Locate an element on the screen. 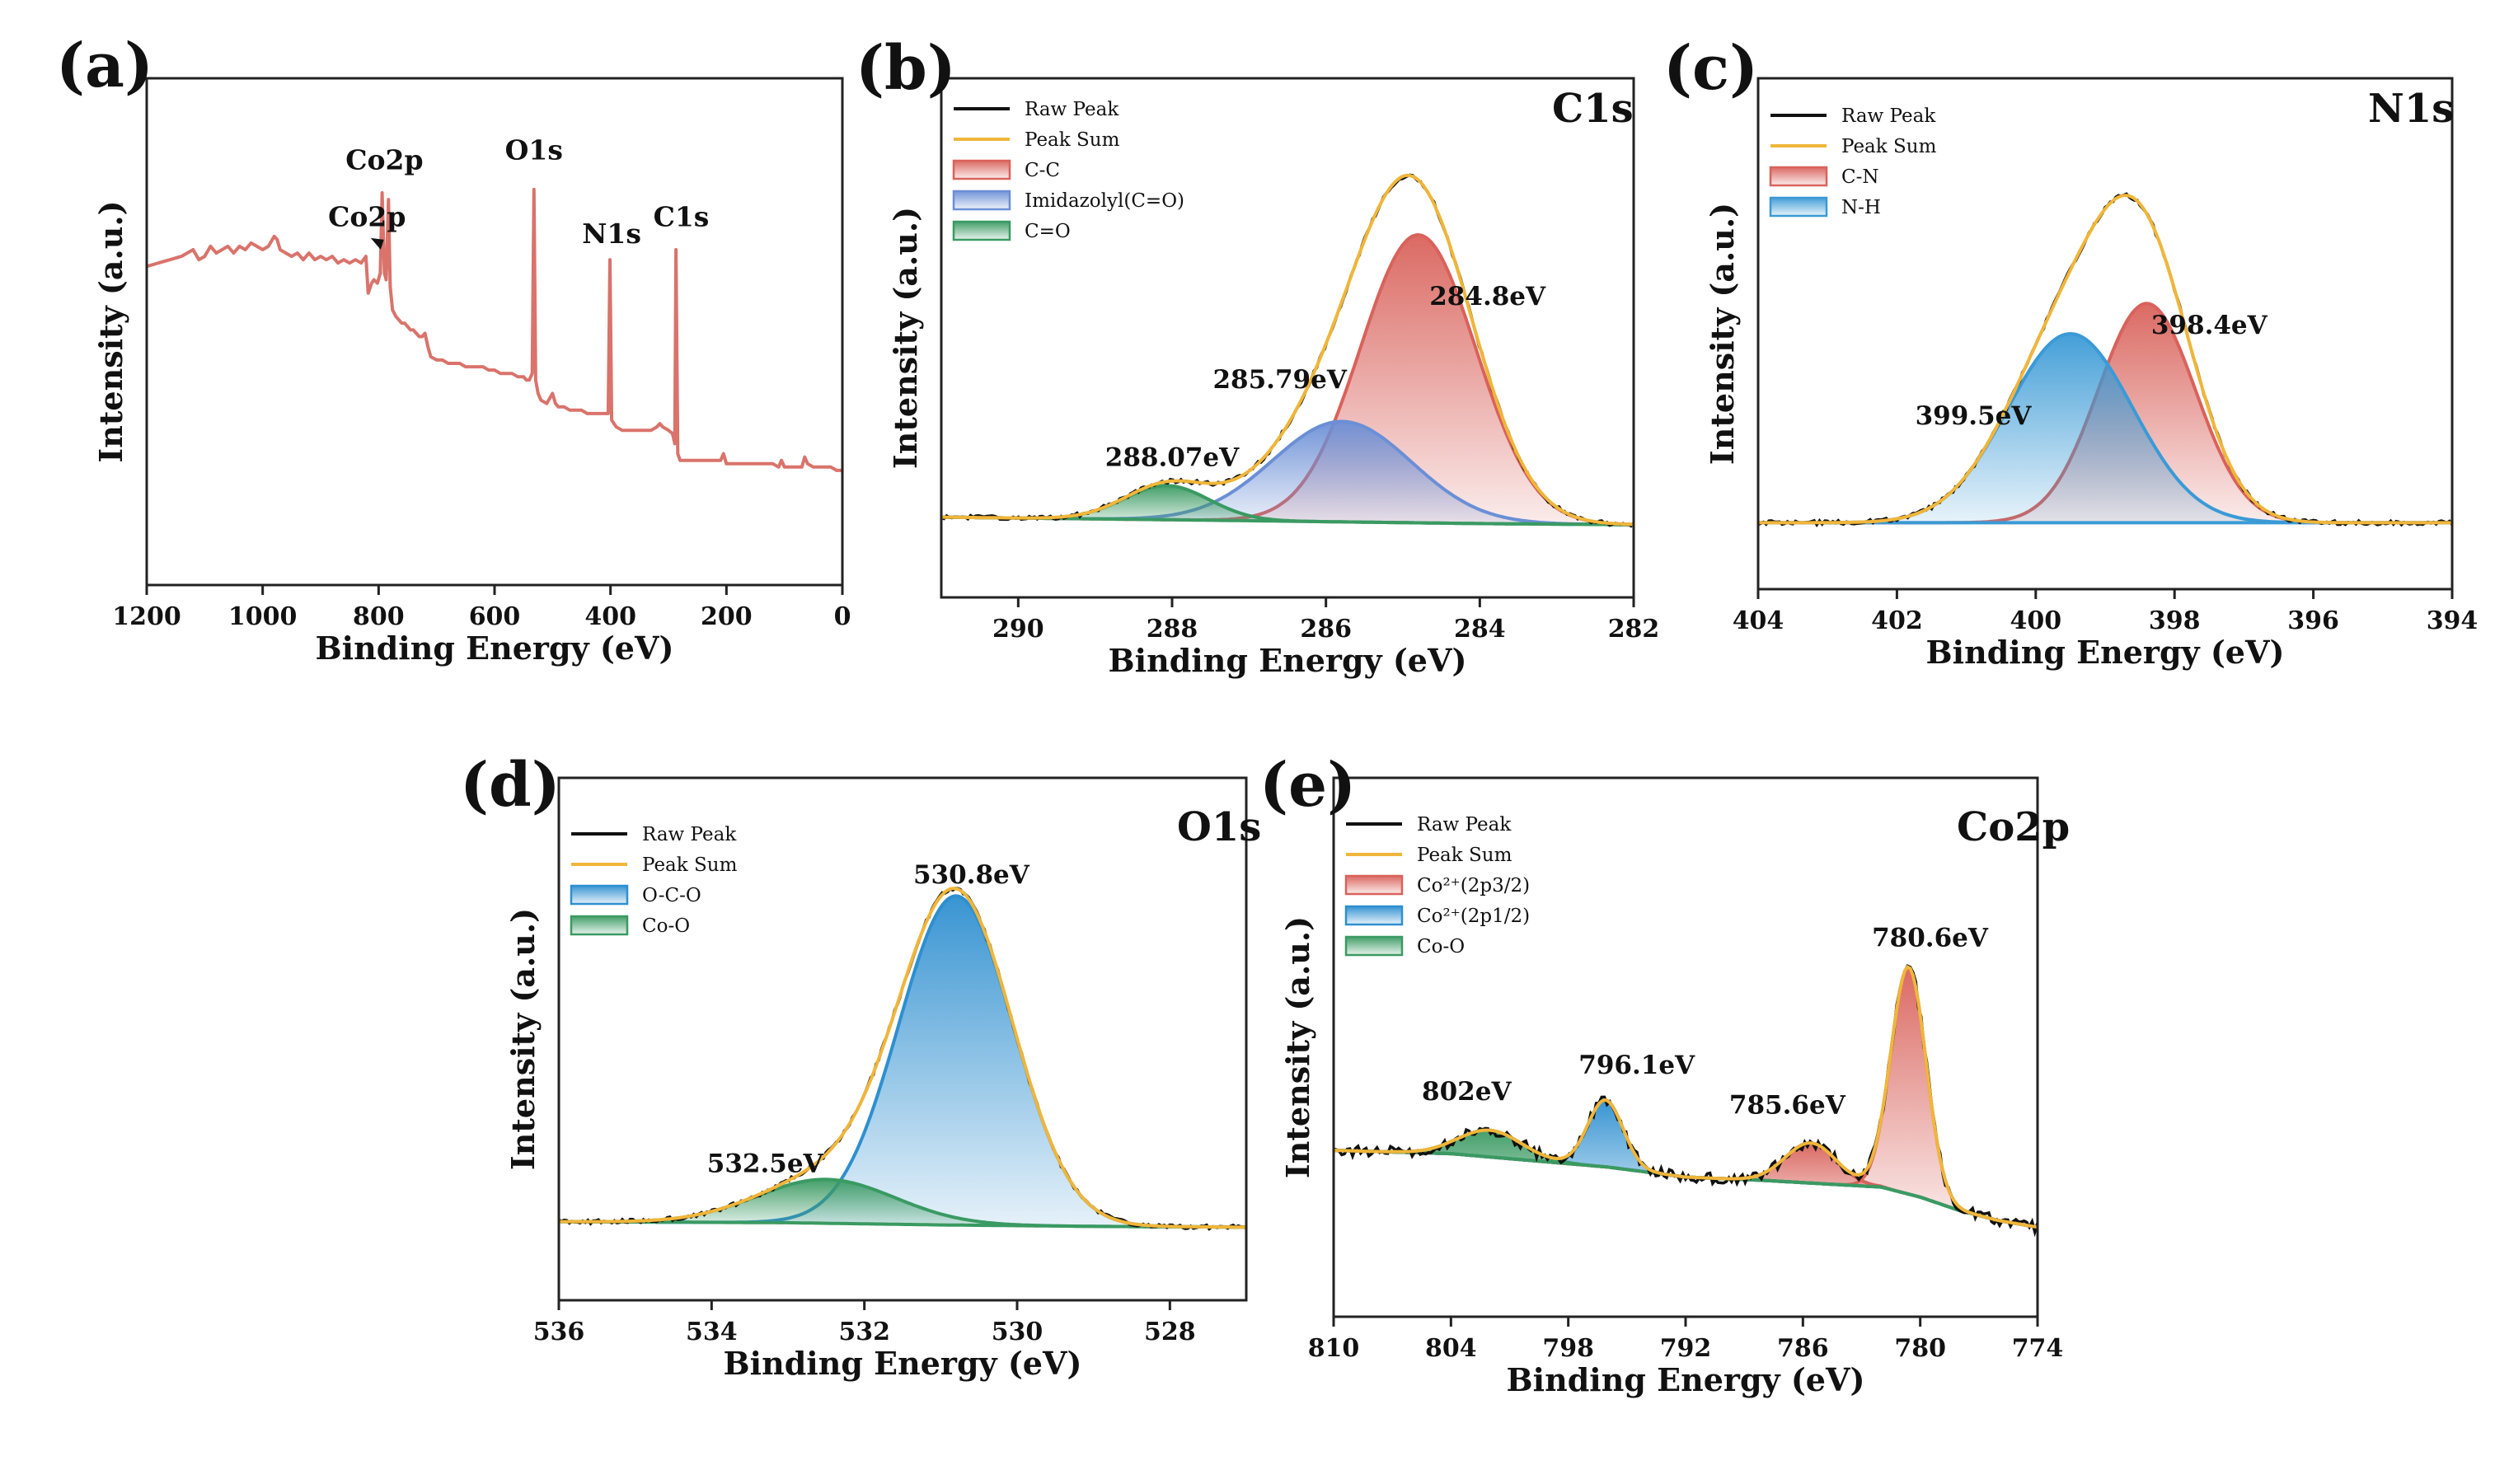  x-tick-label: 800 is located at coordinates (379, 617).